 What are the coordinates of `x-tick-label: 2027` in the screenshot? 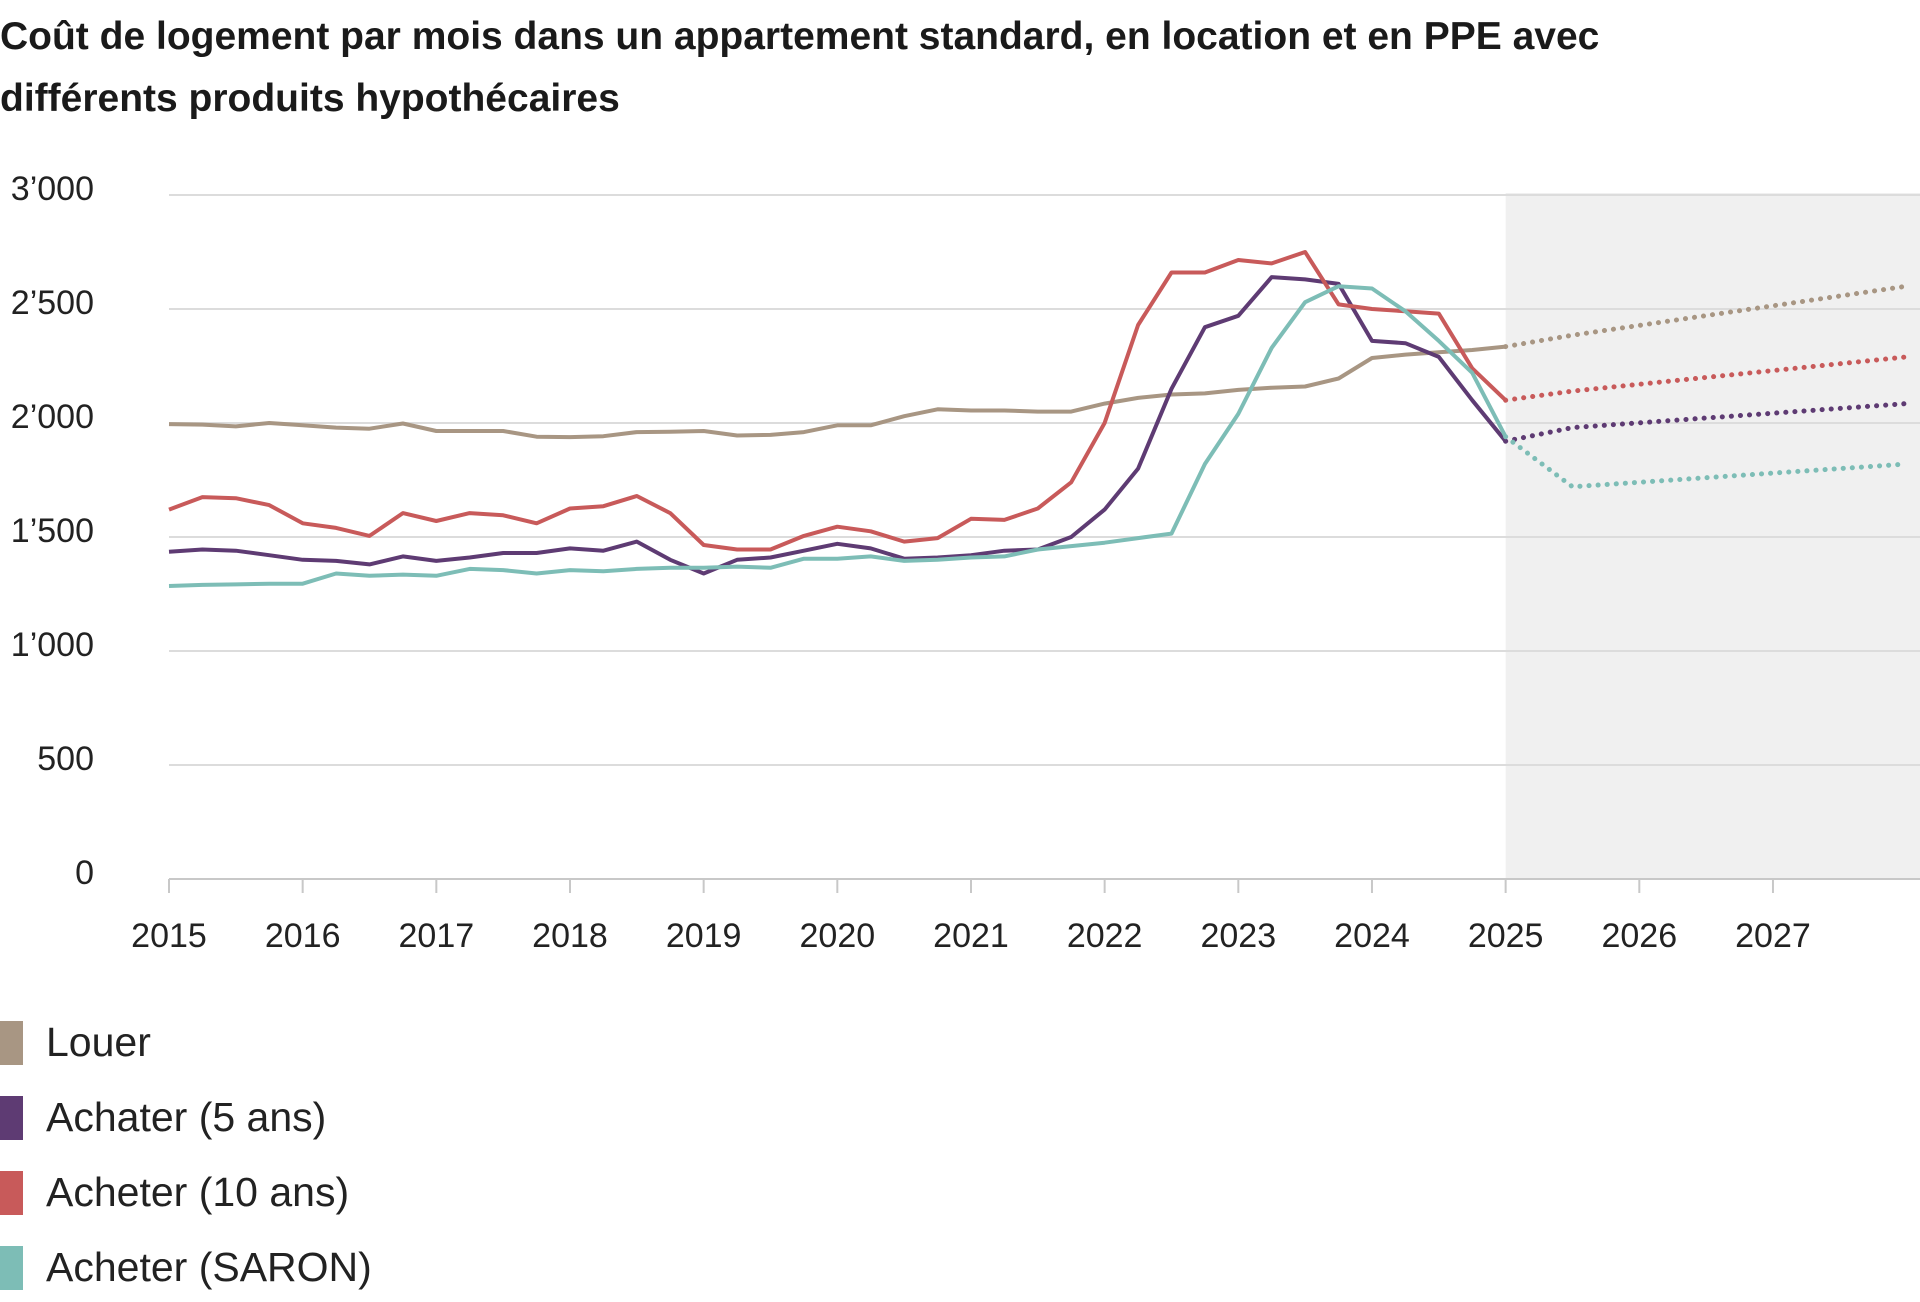 It's located at (1773, 936).